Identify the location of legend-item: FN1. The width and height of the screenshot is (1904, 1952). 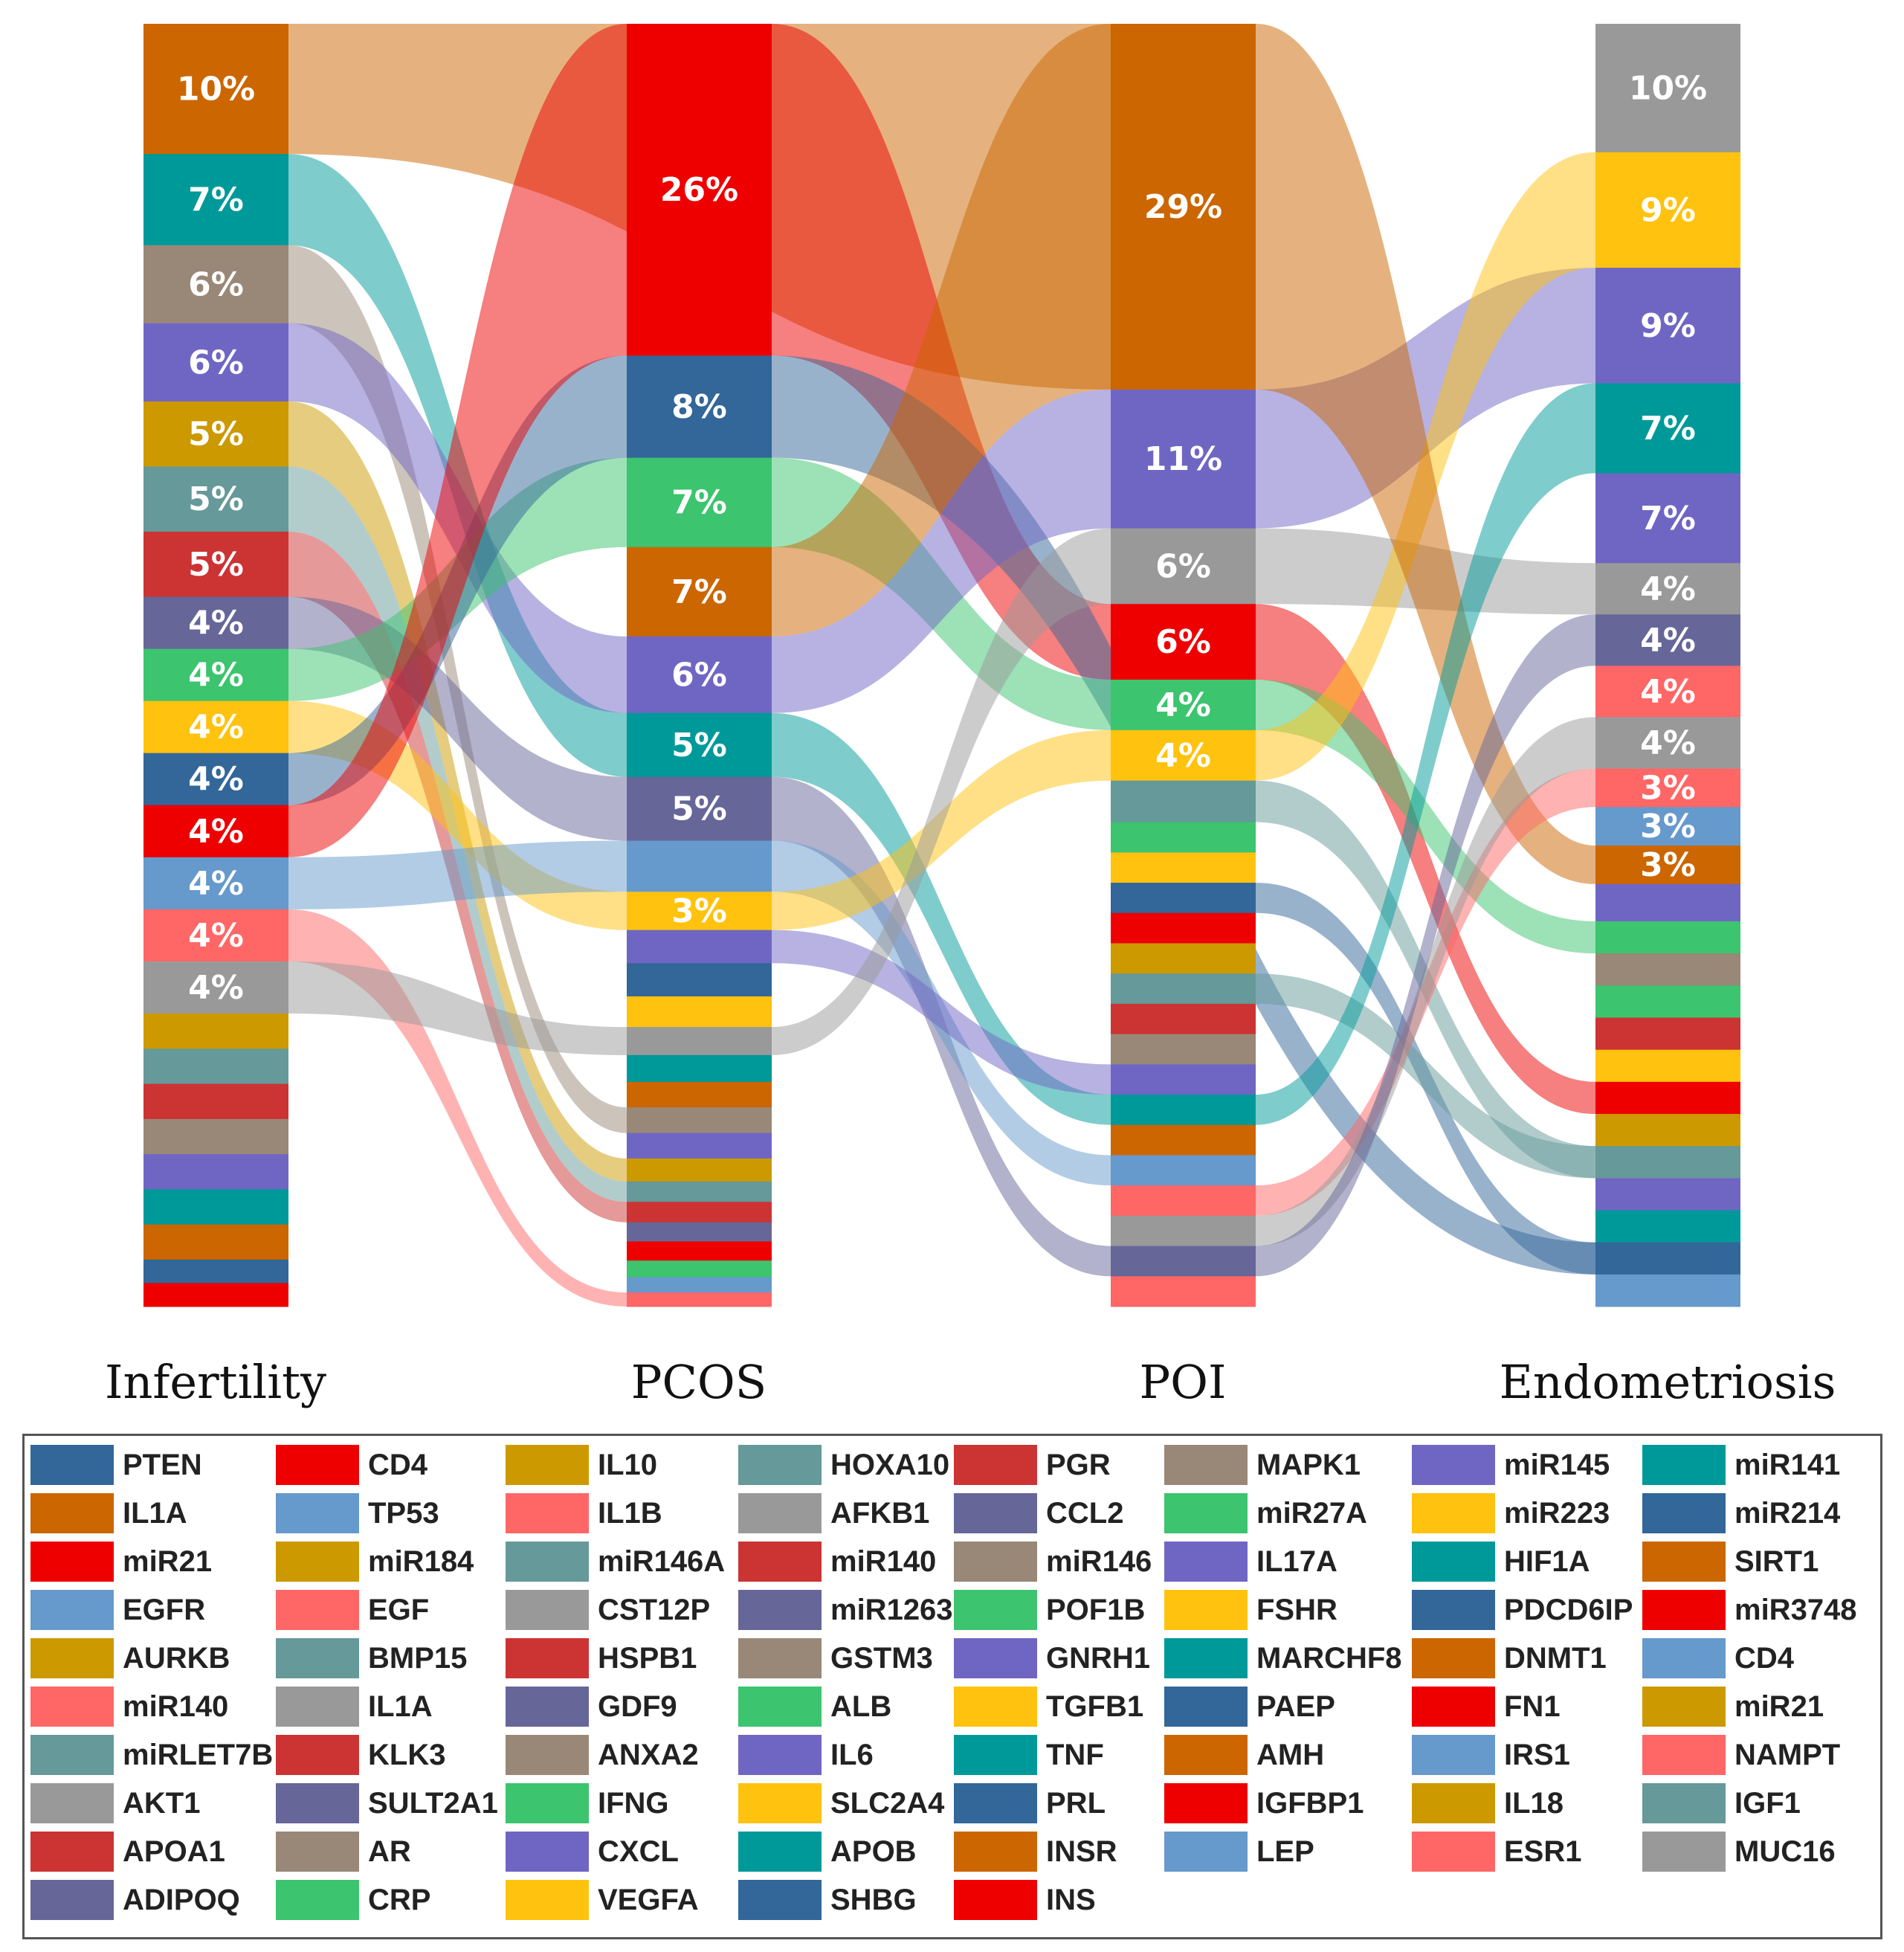
(1487, 1707).